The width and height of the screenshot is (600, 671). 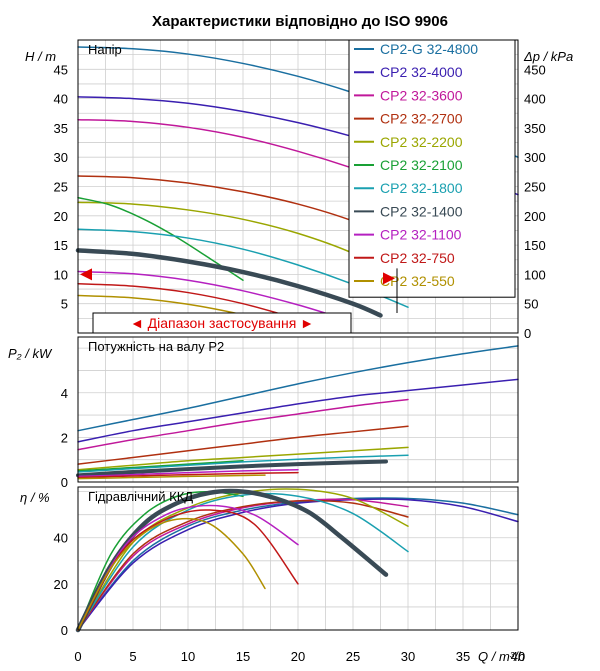 What do you see at coordinates (417, 258) in the screenshot?
I see `legend-entry-cp2-32-750: CP2 32-750` at bounding box center [417, 258].